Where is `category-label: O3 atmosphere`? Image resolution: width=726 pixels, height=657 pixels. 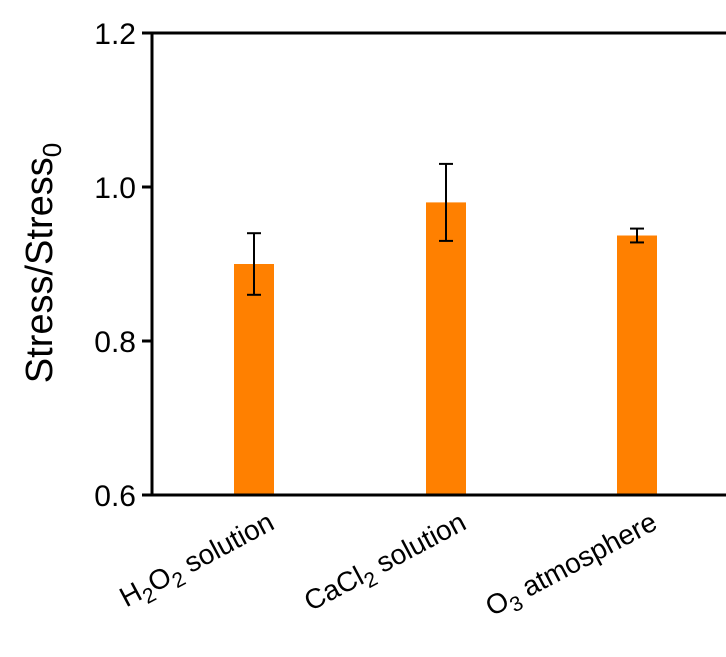
category-label: O3 atmosphere is located at coordinates (572, 566).